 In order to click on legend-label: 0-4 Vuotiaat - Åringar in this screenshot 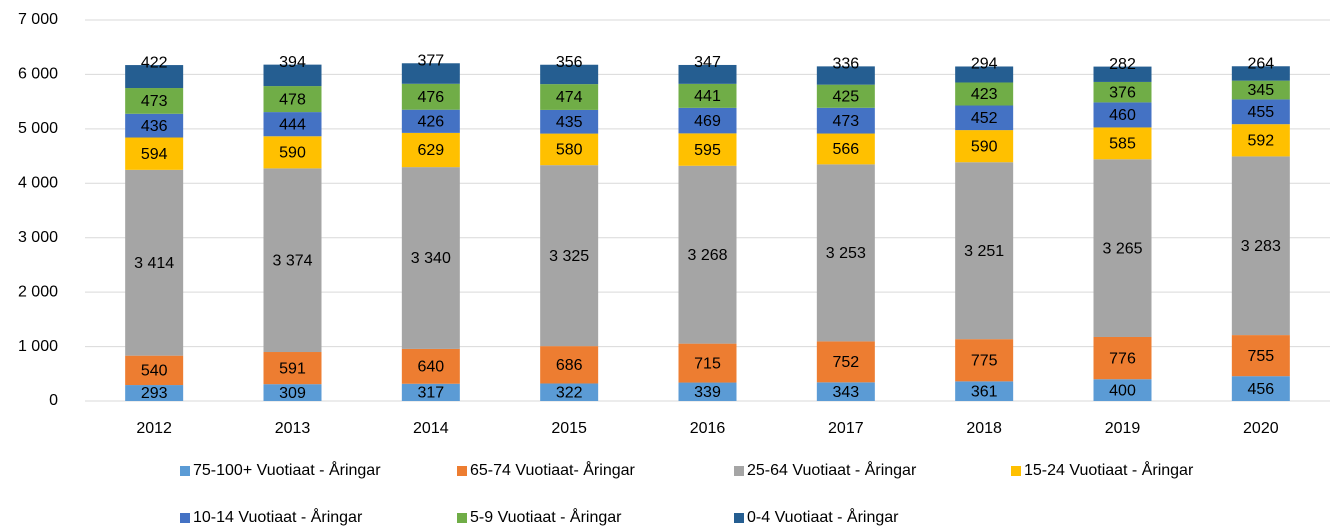, I will do `click(823, 516)`.